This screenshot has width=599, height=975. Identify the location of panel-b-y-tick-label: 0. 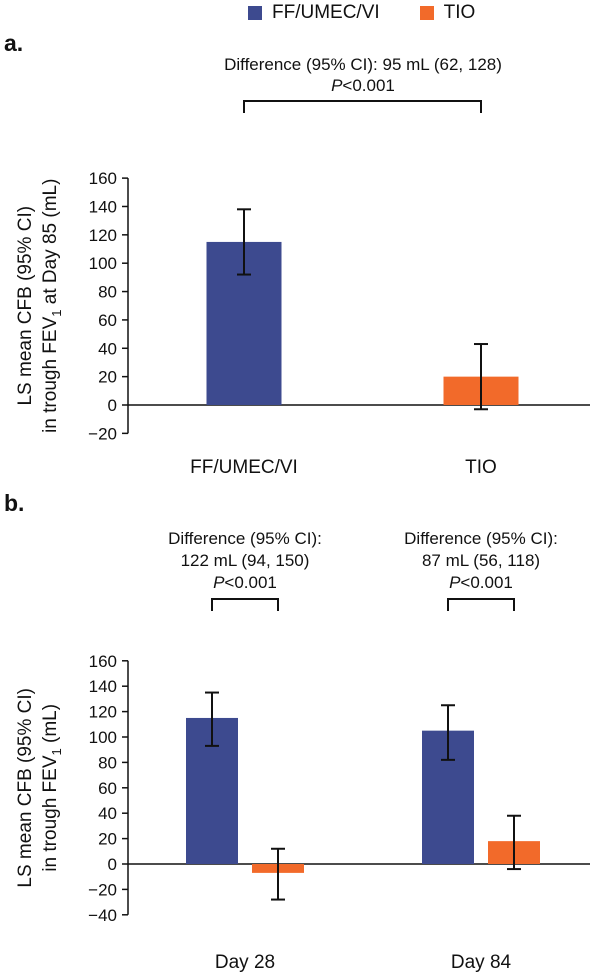
(112, 864).